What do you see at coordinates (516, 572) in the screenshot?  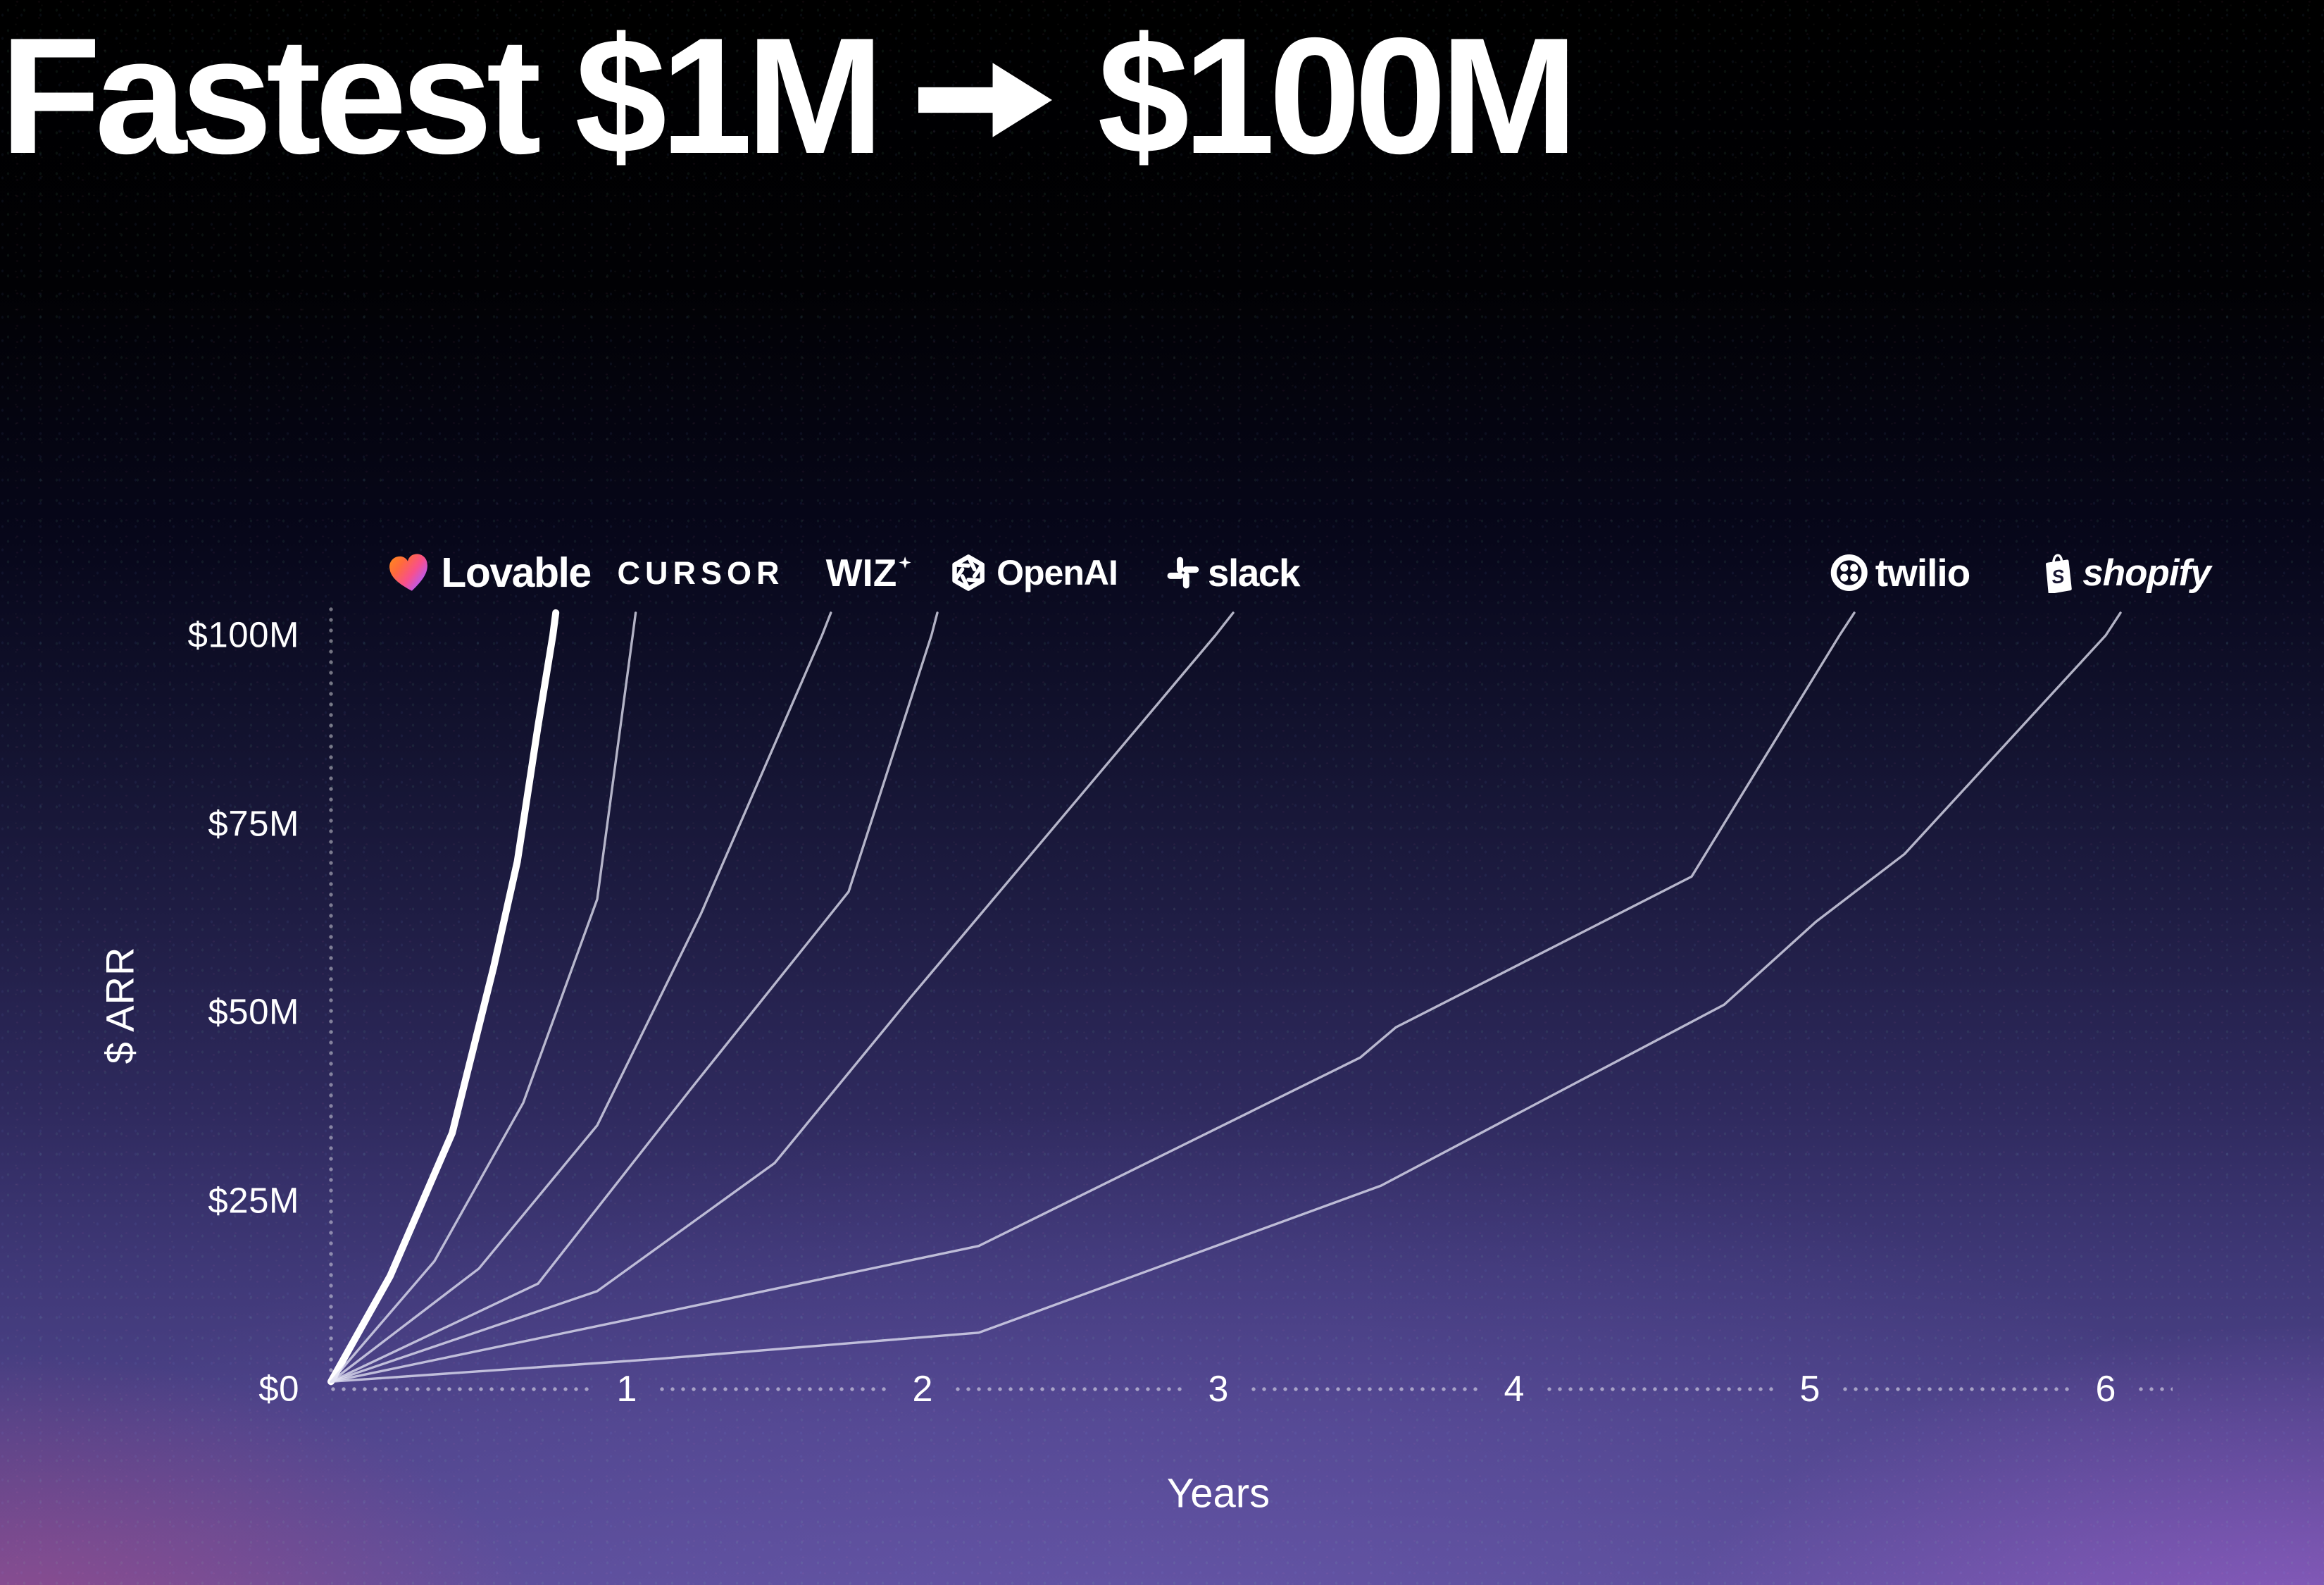 I see `logo-lovable-label: Lovable` at bounding box center [516, 572].